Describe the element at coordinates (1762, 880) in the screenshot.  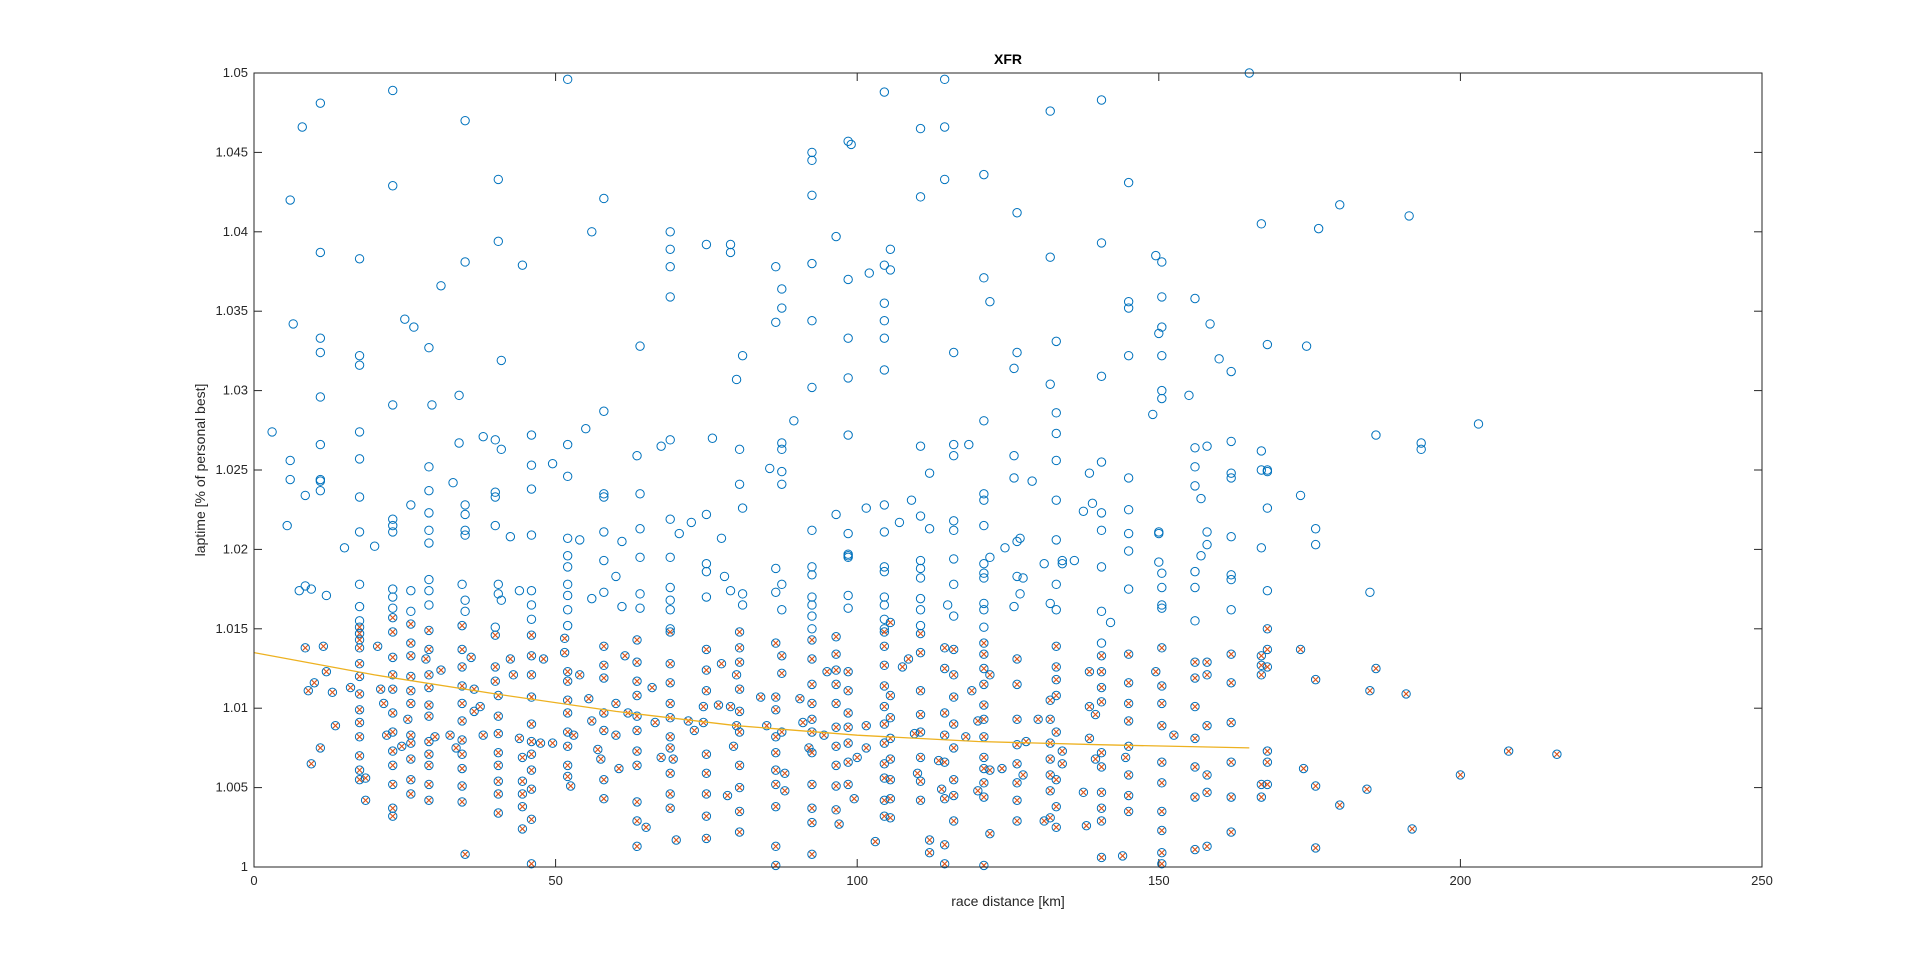
I see `x-tick-label: 250` at that location.